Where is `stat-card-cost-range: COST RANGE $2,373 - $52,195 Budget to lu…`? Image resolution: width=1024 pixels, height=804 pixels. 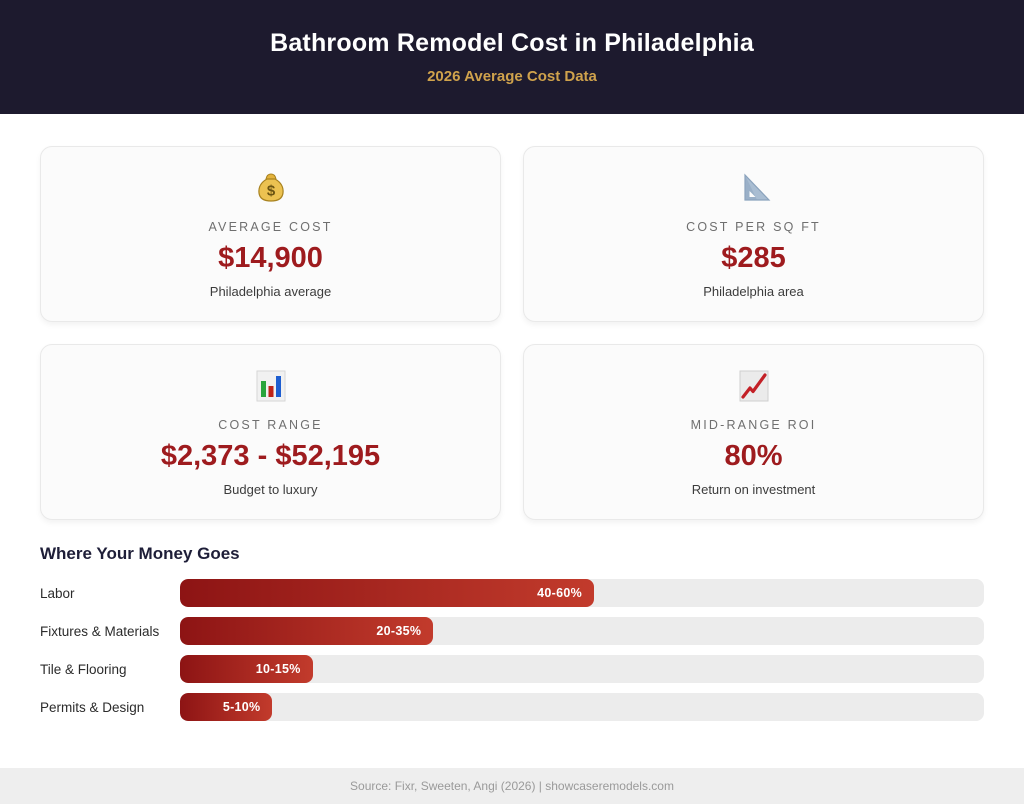
stat-card-cost-range: COST RANGE $2,373 - $52,195 Budget to lu… is located at coordinates (270, 432).